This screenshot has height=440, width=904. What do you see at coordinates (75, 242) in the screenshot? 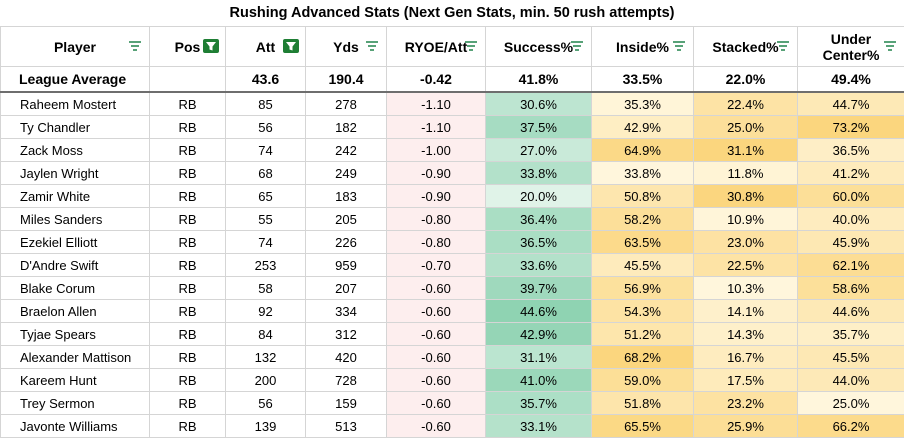
I see `cell-player: Ezekiel Elliott` at bounding box center [75, 242].